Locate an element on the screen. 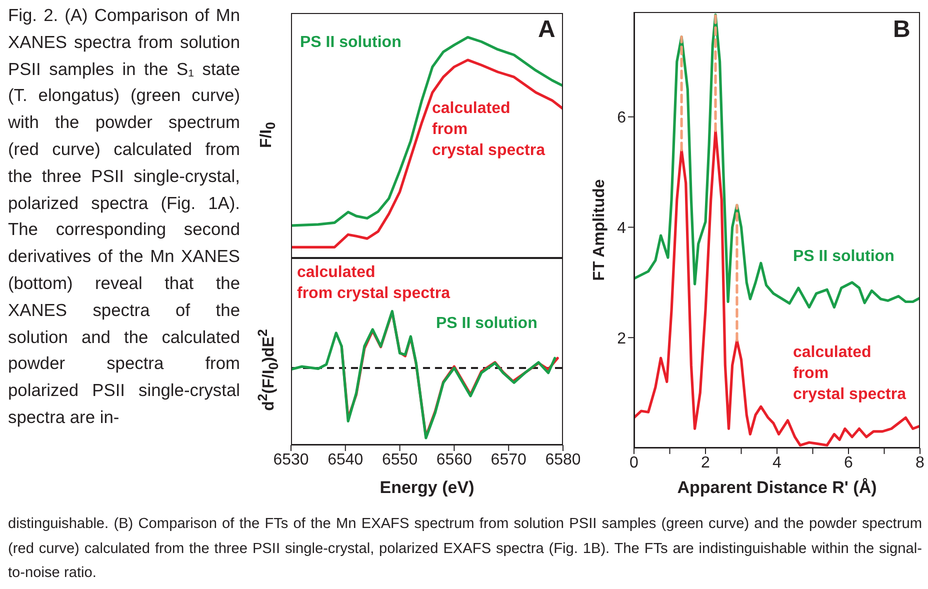 This screenshot has width=928, height=589. y-tick-label: 6 is located at coordinates (621, 118).